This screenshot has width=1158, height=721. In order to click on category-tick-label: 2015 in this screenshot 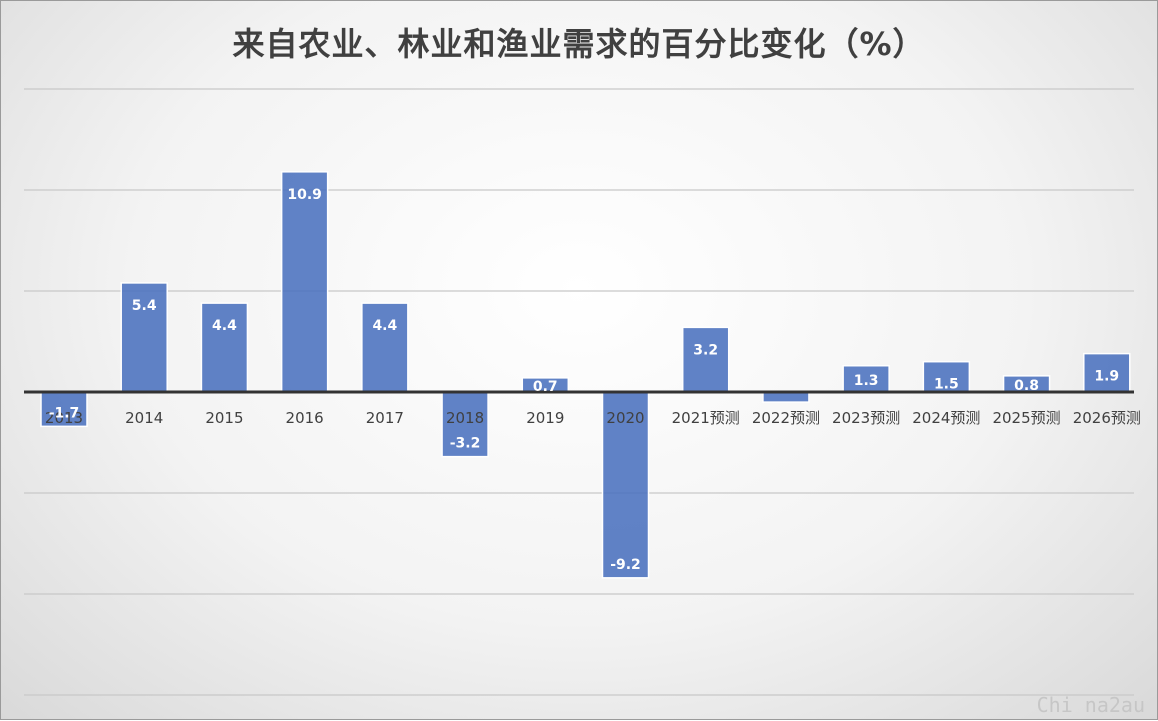, I will do `click(224, 418)`.